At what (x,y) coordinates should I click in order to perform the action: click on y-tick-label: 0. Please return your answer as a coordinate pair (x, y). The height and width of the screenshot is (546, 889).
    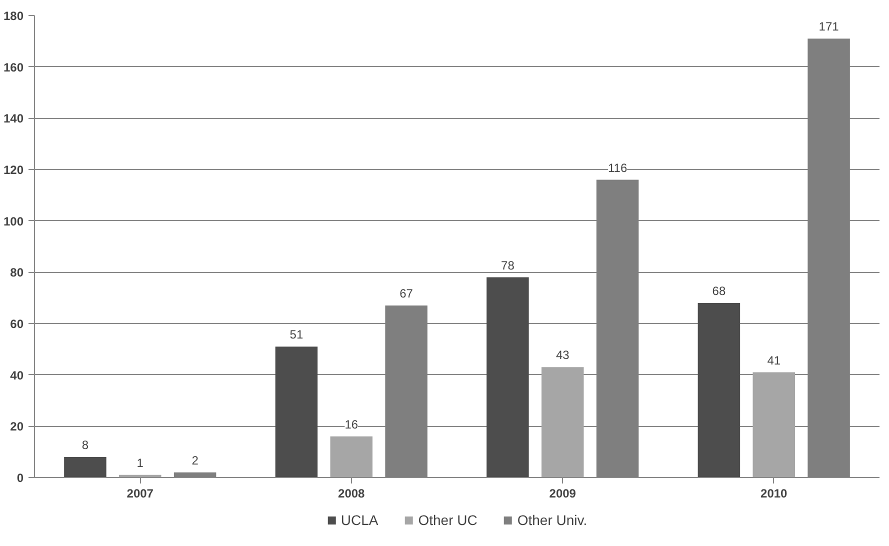
    Looking at the image, I should click on (20, 478).